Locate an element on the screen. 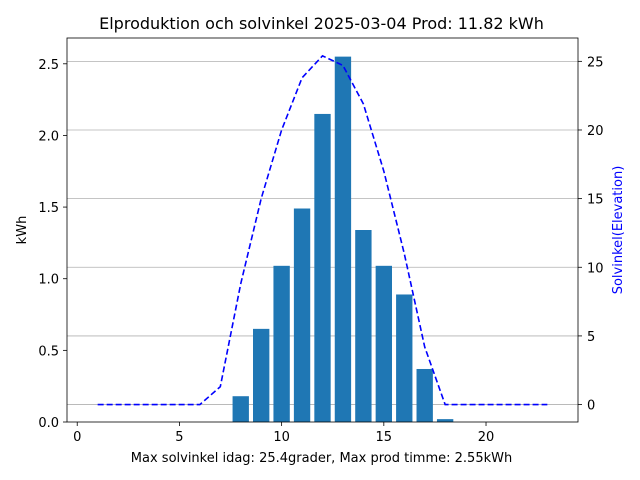 Image resolution: width=640 pixels, height=480 pixels. y2-tick-label: 5 is located at coordinates (591, 337).